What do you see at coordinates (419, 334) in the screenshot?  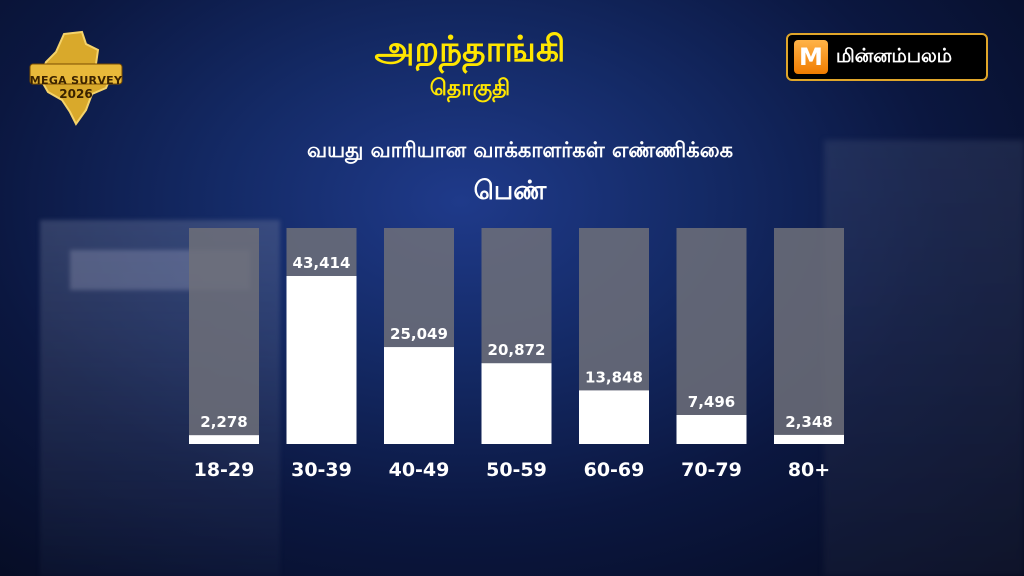 I see `data-label: 25,049` at bounding box center [419, 334].